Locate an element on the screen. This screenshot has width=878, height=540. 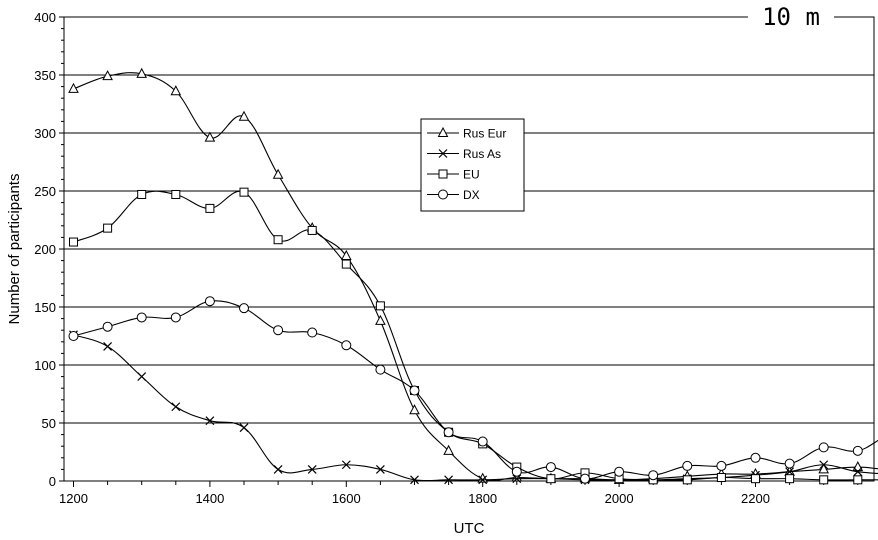
x-tick-label: 1800 is located at coordinates (482, 498).